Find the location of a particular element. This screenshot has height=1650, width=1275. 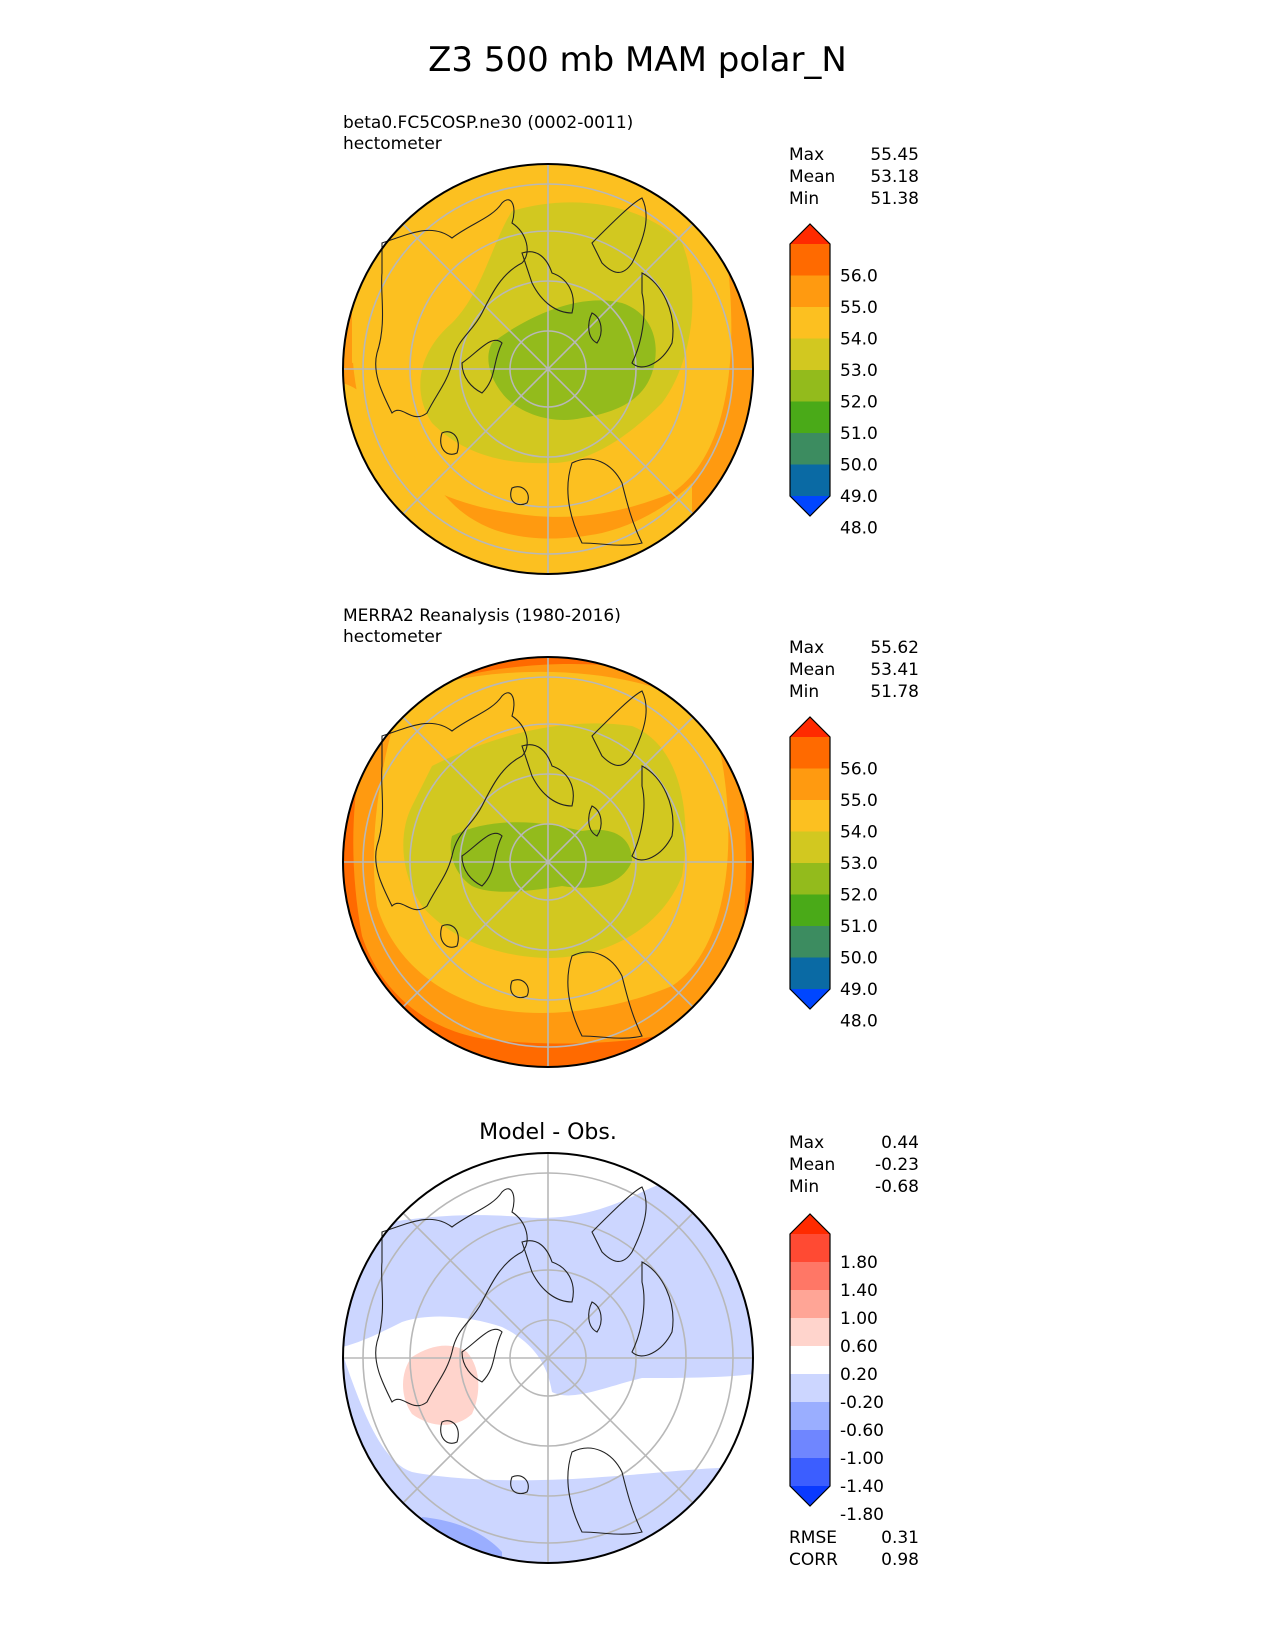

metric-value: 0.98 is located at coordinates (900, 1560).